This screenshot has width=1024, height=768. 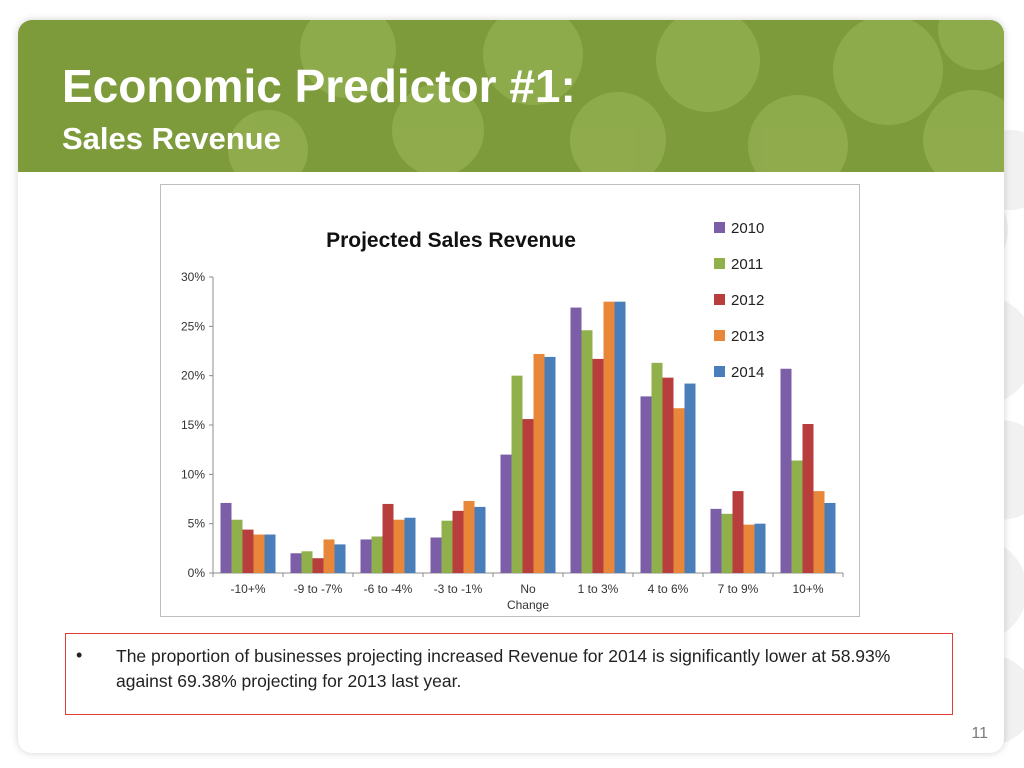 What do you see at coordinates (719, 263) in the screenshot?
I see `legend-swatch-2011` at bounding box center [719, 263].